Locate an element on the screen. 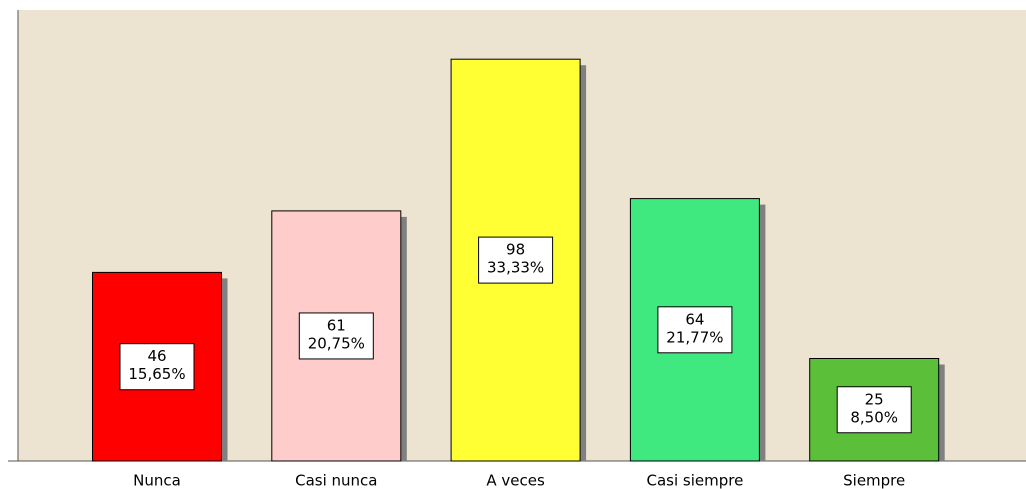 The image size is (1026, 489). percent-label: 8,50% is located at coordinates (874, 417).